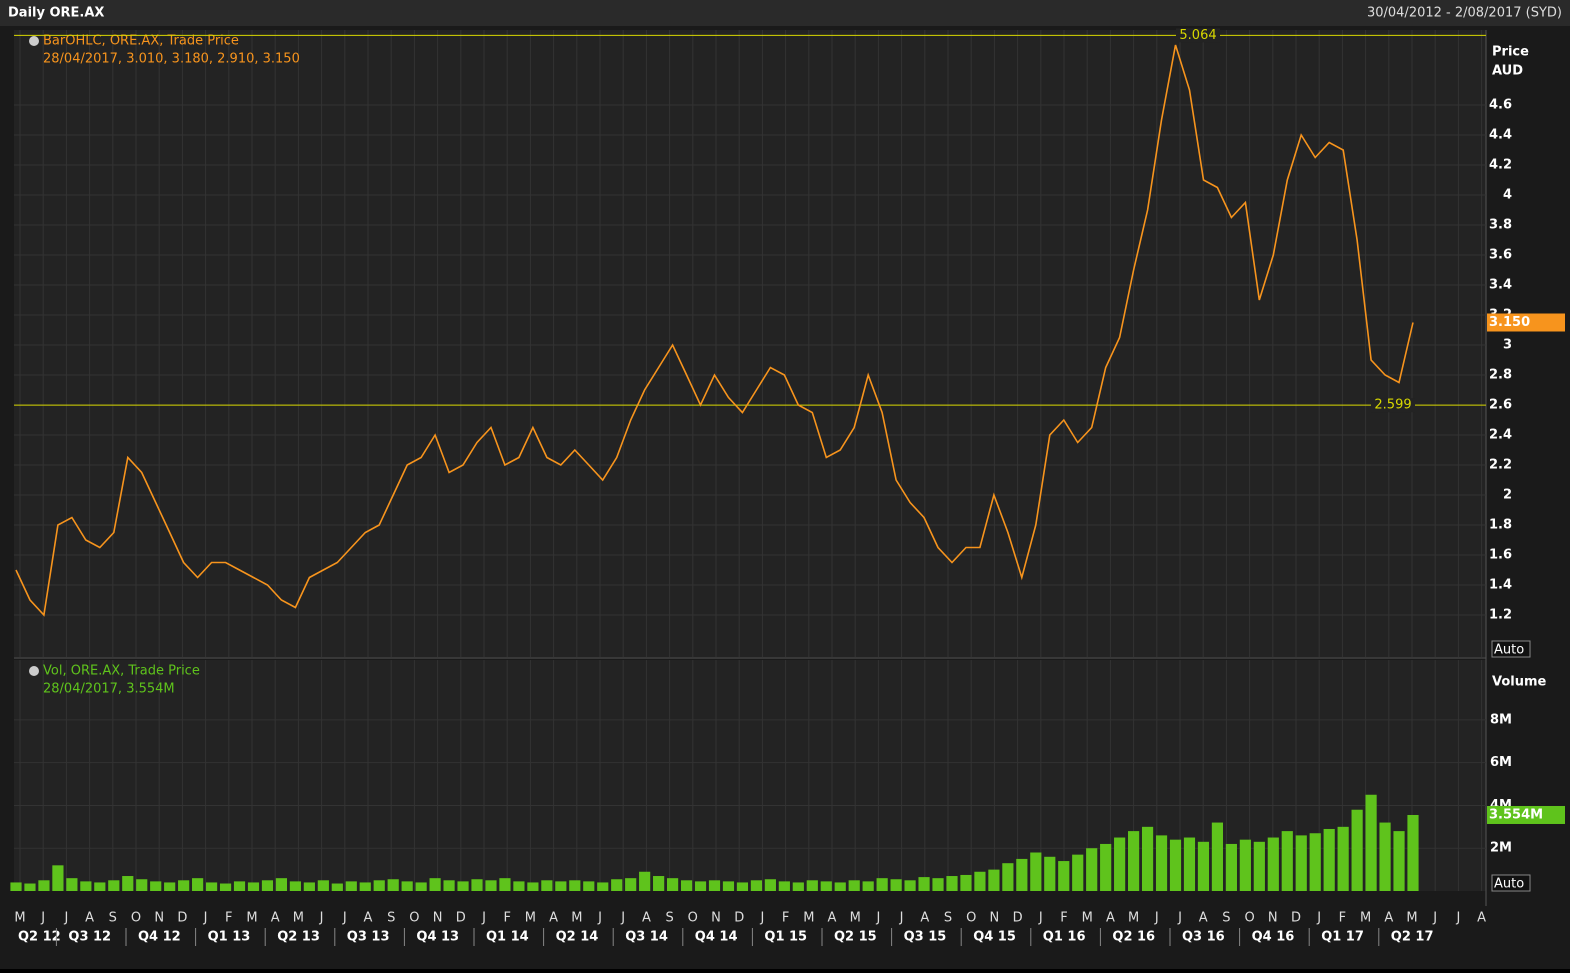 This screenshot has height=973, width=1570. What do you see at coordinates (1500, 405) in the screenshot?
I see `y-tick-label: 2.6` at bounding box center [1500, 405].